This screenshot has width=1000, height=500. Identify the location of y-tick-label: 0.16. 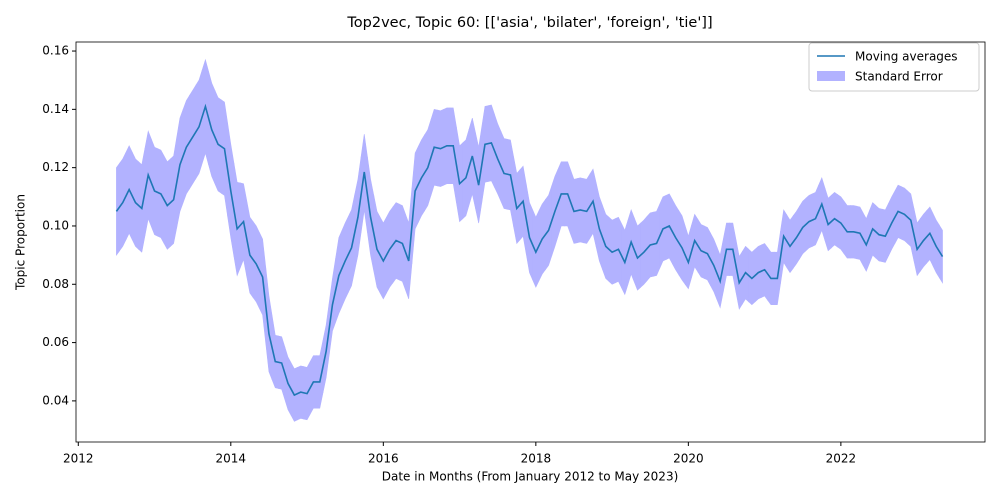
(55, 51).